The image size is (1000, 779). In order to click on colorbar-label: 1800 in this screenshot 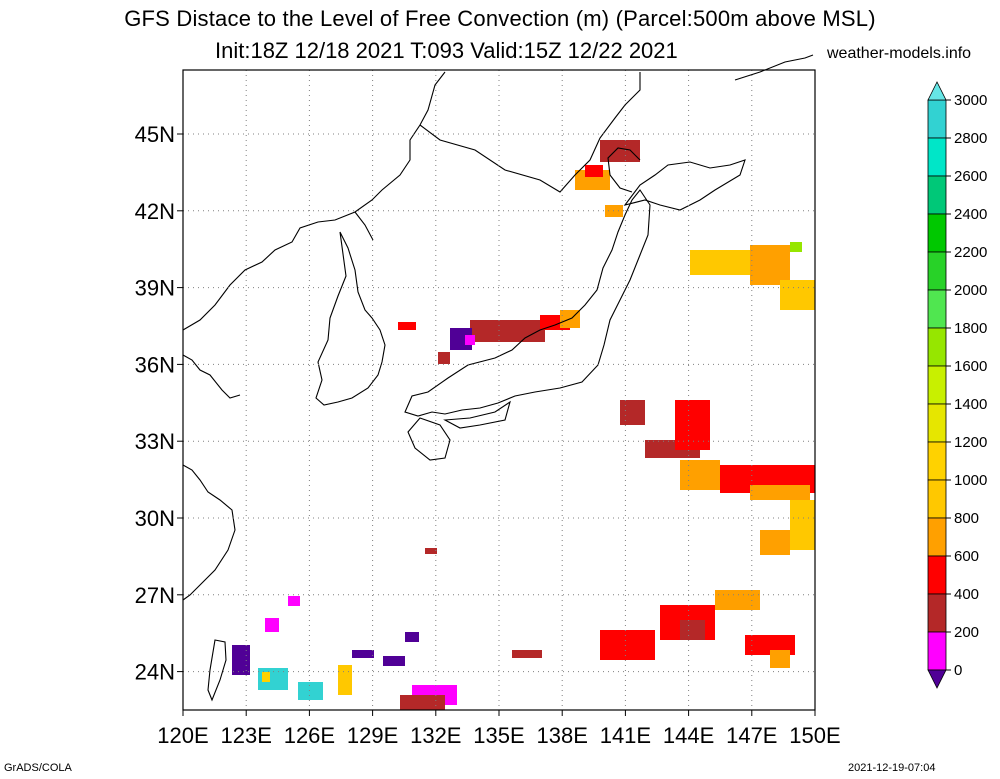, I will do `click(970, 328)`.